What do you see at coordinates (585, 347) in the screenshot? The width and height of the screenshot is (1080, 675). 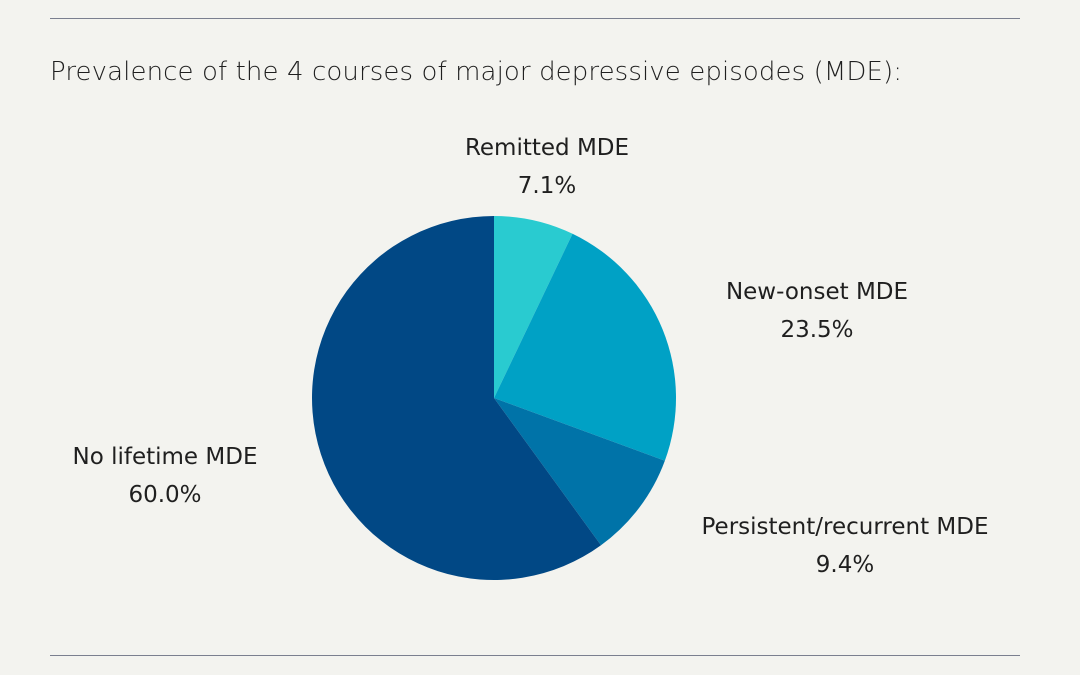 I see `pie-slice-new-onset-mde` at bounding box center [585, 347].